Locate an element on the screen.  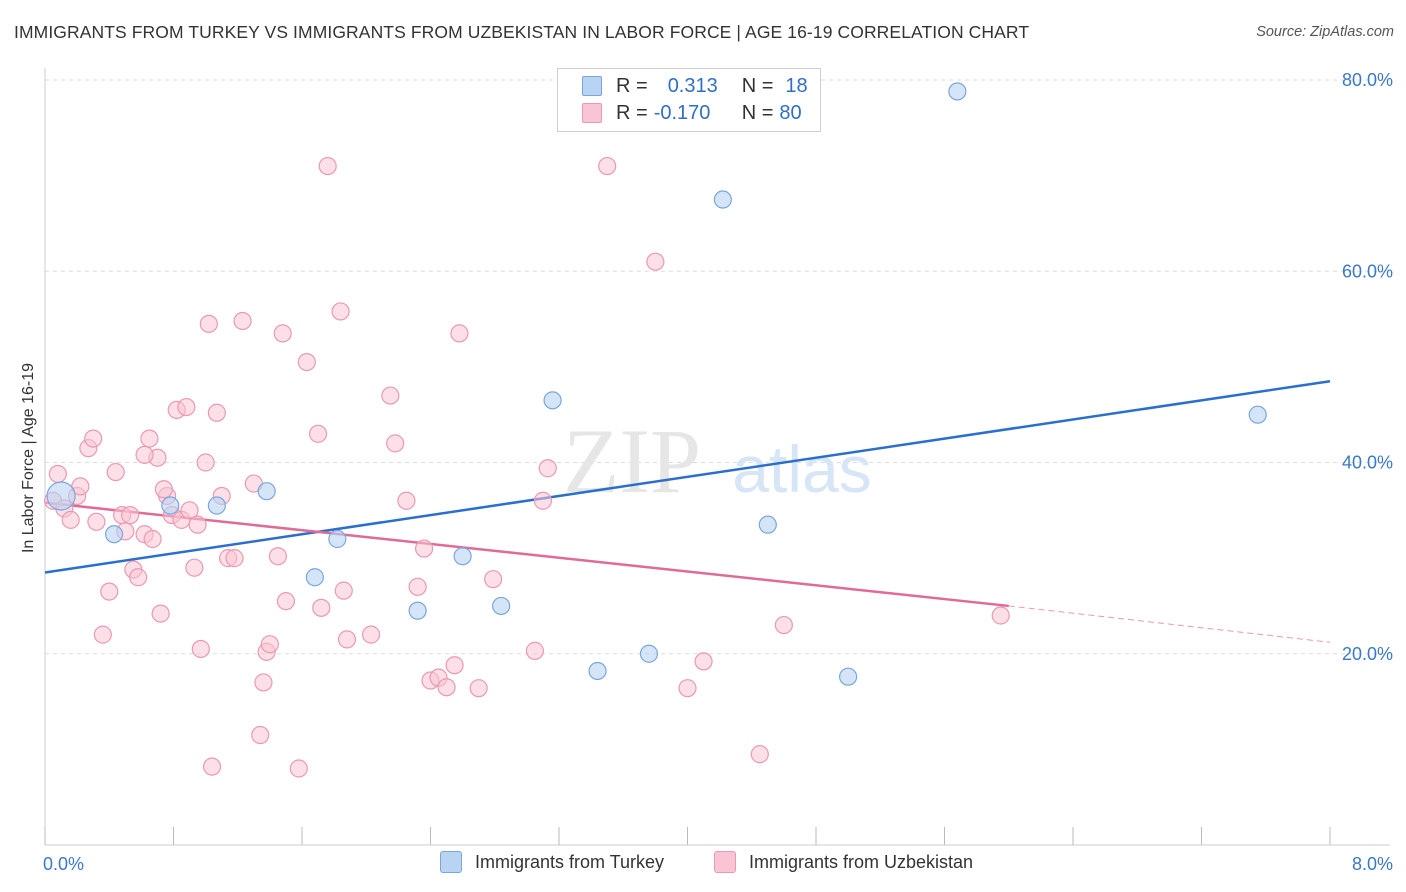
y-axis-label: In Labor Force | Age 16-19 is located at coordinates (28, 458).